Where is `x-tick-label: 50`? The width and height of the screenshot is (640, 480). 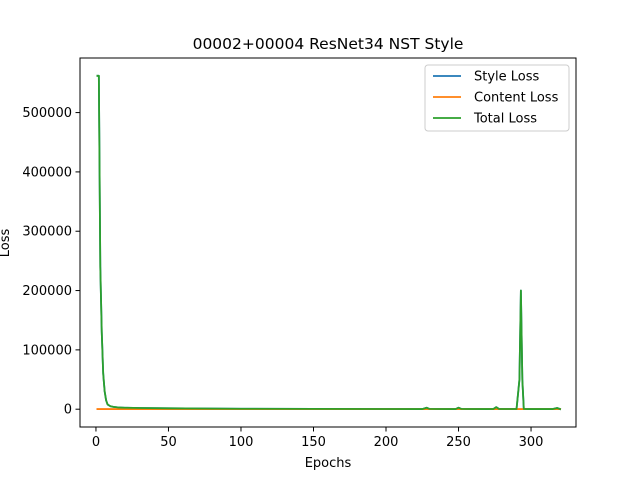
x-tick-label: 50 is located at coordinates (168, 442).